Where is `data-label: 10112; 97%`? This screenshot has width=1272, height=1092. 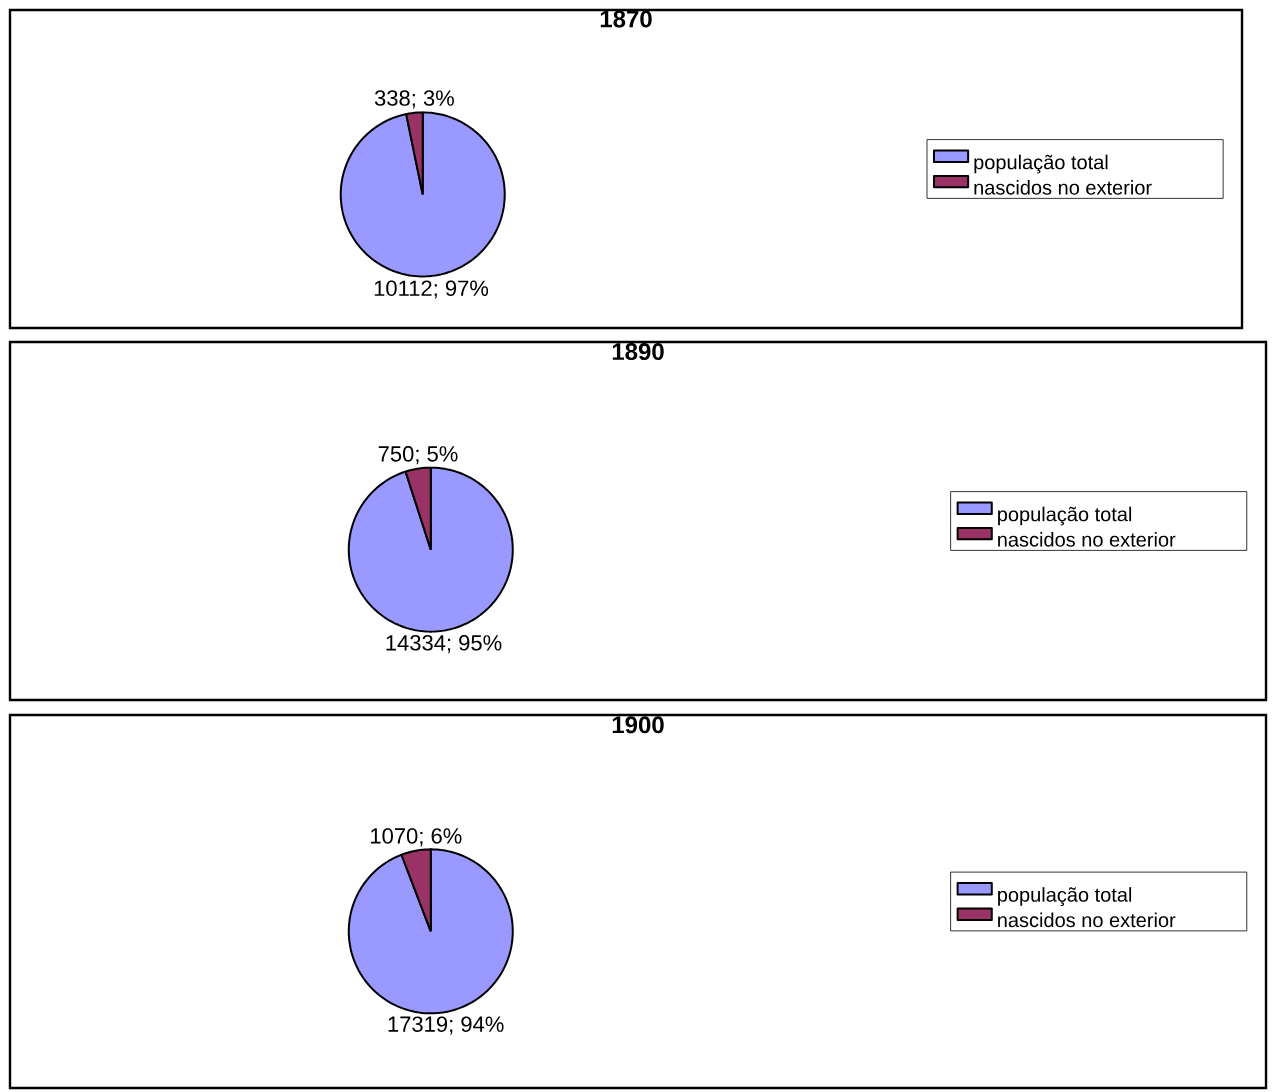 data-label: 10112; 97% is located at coordinates (431, 289).